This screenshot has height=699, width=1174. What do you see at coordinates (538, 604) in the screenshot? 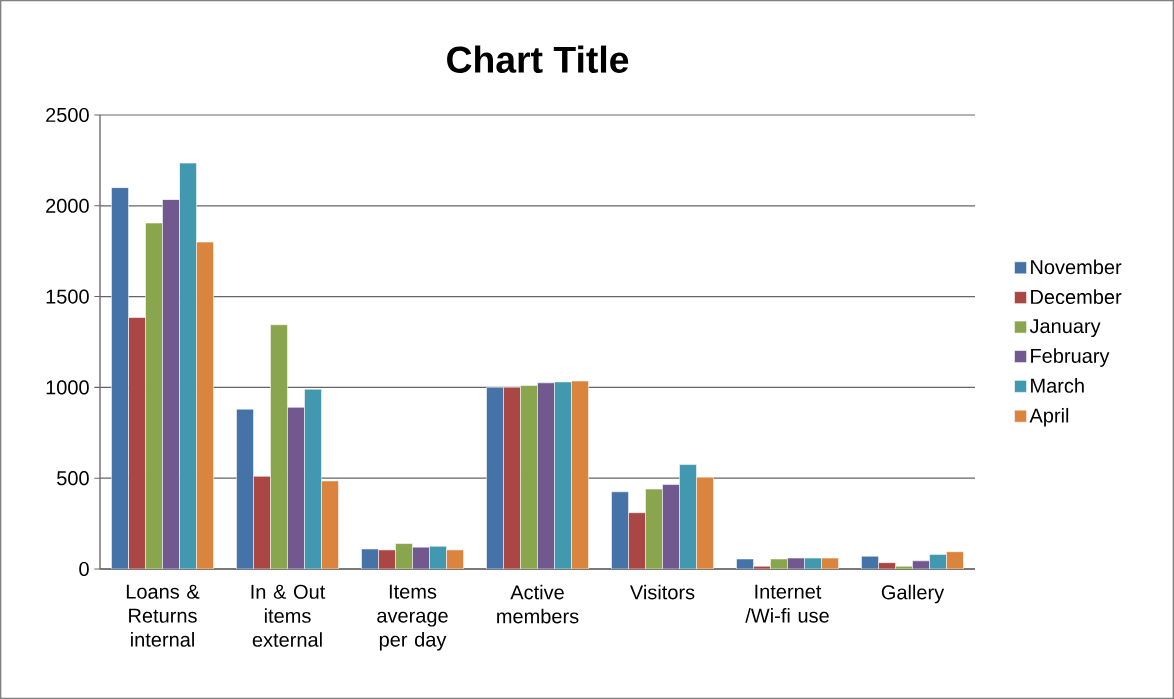
I see `x-tick-label: Active members` at bounding box center [538, 604].